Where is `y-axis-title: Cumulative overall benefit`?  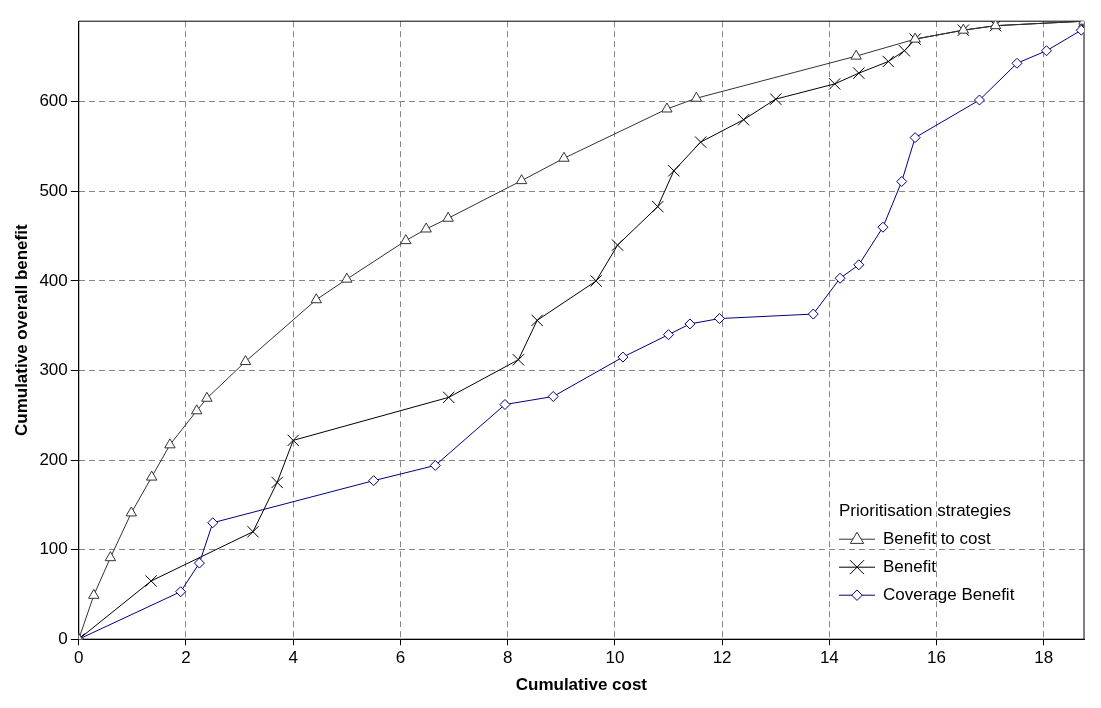 y-axis-title: Cumulative overall benefit is located at coordinates (21, 330).